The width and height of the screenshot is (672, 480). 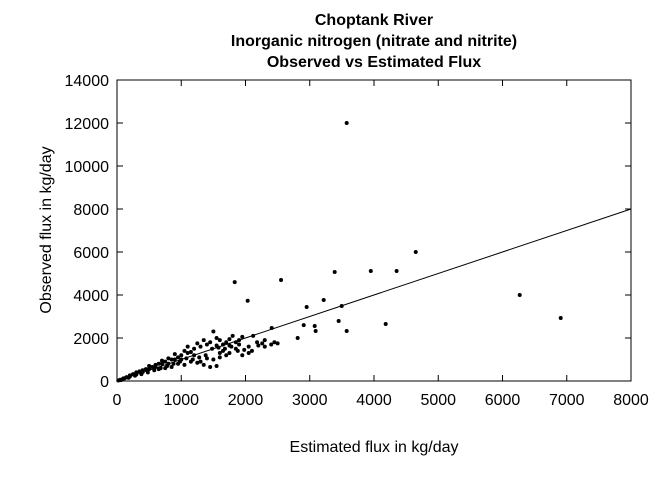 What do you see at coordinates (503, 400) in the screenshot?
I see `x-tick-label: 6000` at bounding box center [503, 400].